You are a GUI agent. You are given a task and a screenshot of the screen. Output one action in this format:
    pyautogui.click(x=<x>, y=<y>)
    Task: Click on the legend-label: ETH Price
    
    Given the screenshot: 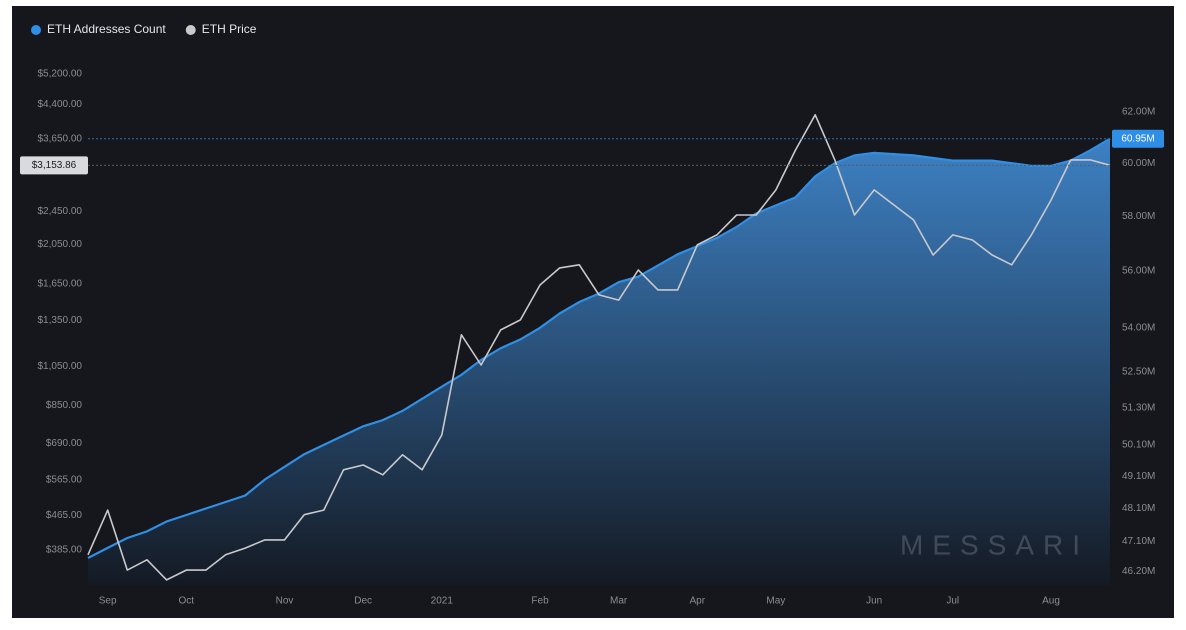 What is the action you would take?
    pyautogui.click(x=229, y=29)
    